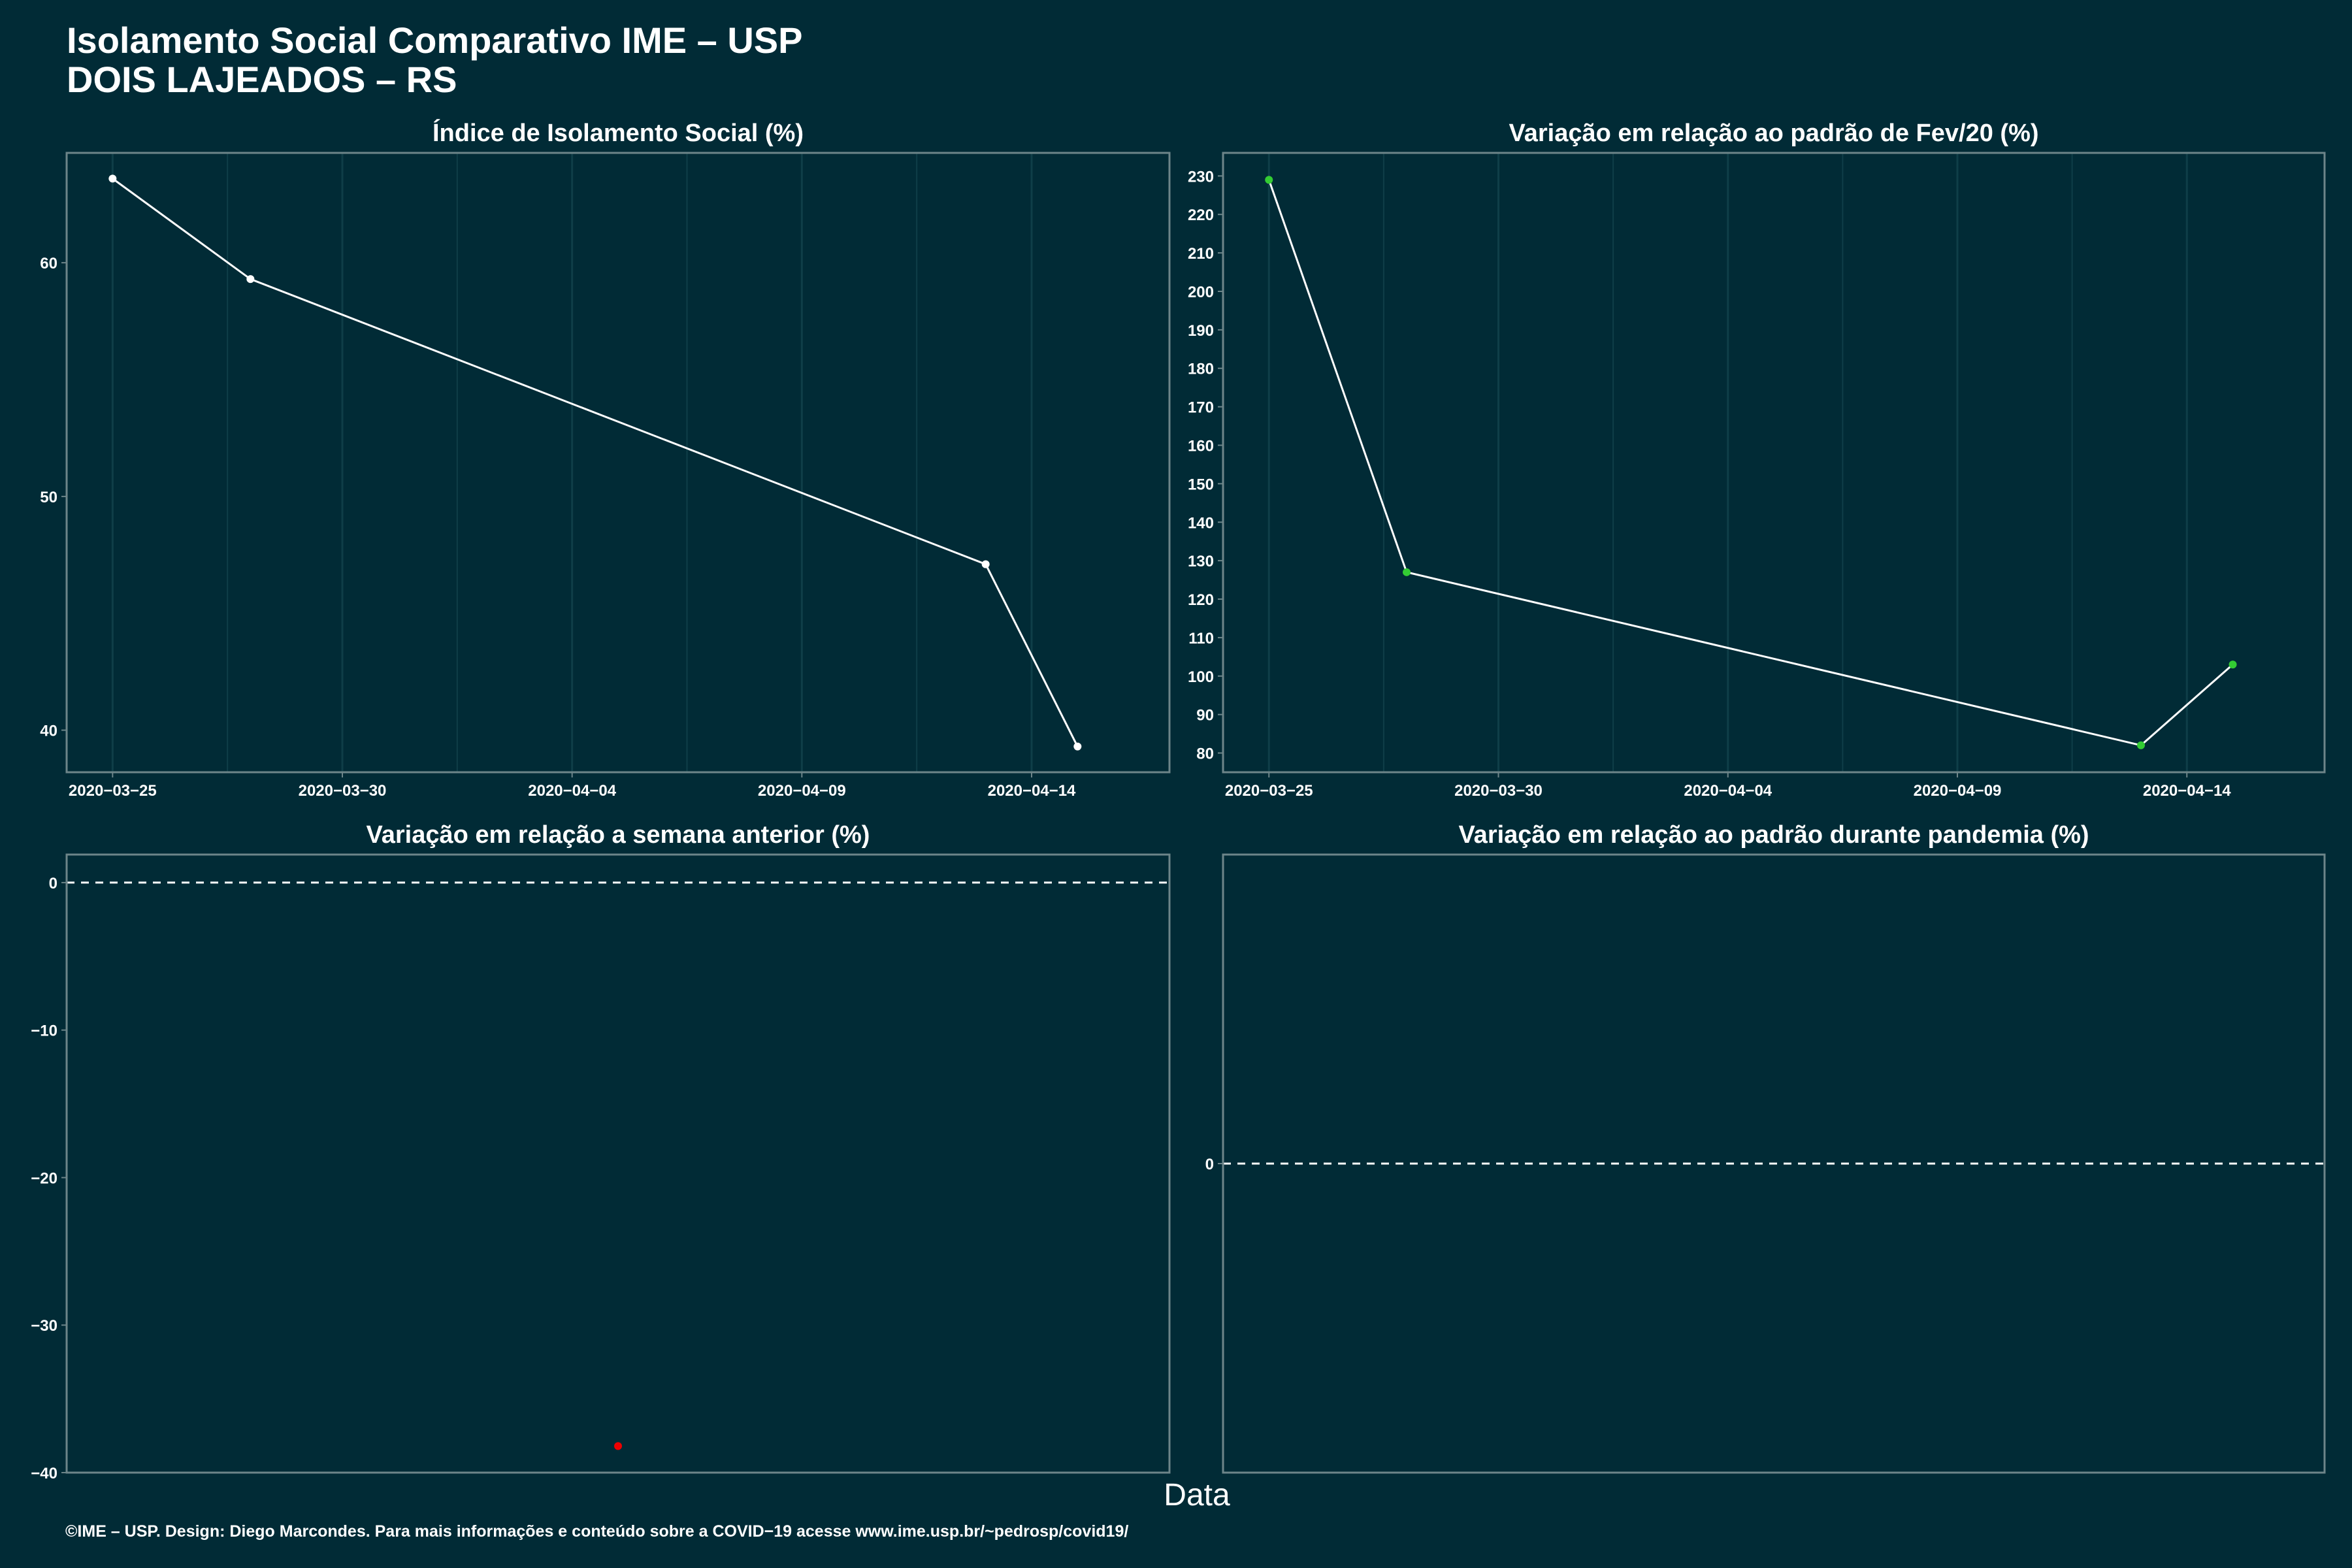 The image size is (2352, 1568). What do you see at coordinates (262, 79) in the screenshot?
I see `page-subtitle: DOIS LAJEADOS – RS` at bounding box center [262, 79].